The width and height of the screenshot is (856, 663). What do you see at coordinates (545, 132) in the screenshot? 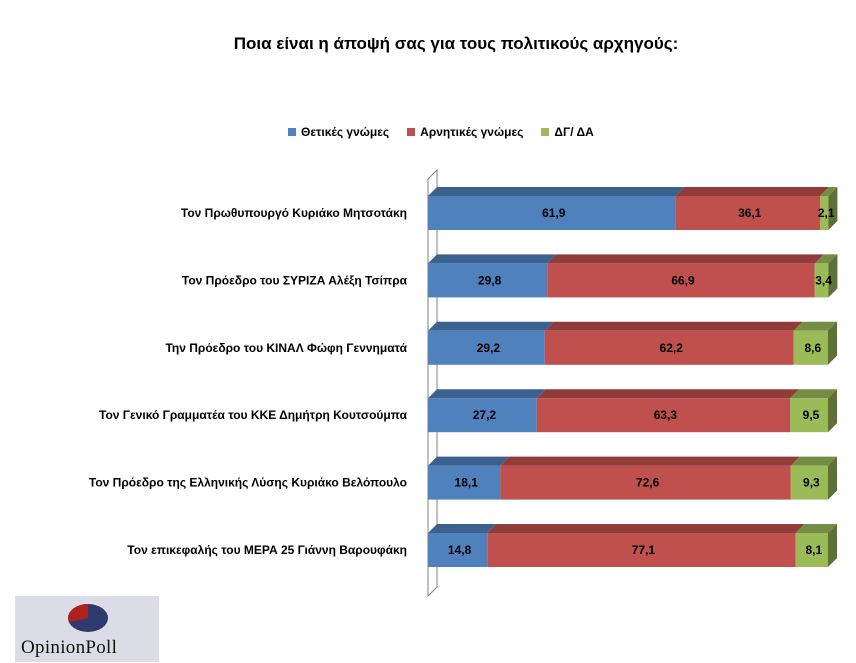
I see `legend-swatch-dk-na` at bounding box center [545, 132].